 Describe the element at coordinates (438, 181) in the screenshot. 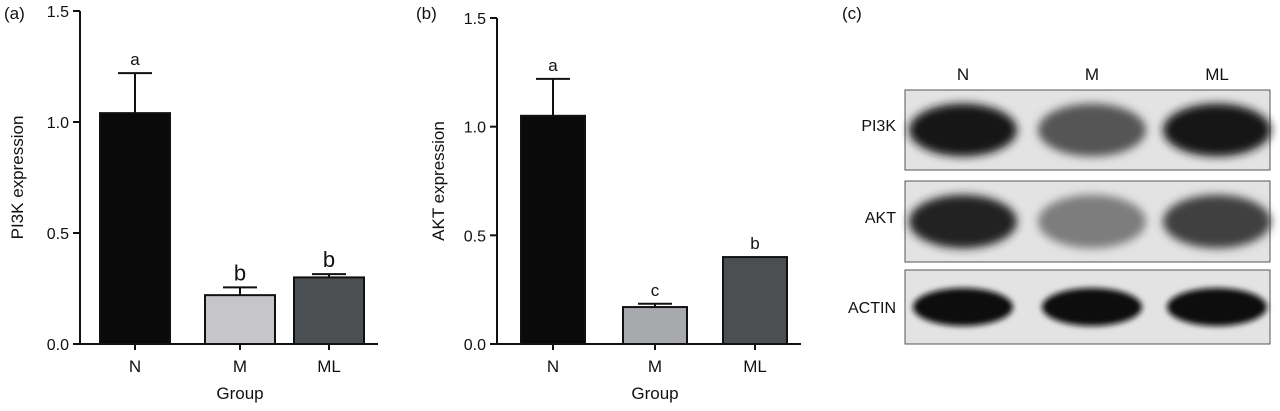

I see `y-axis-title: AKT expression` at that location.